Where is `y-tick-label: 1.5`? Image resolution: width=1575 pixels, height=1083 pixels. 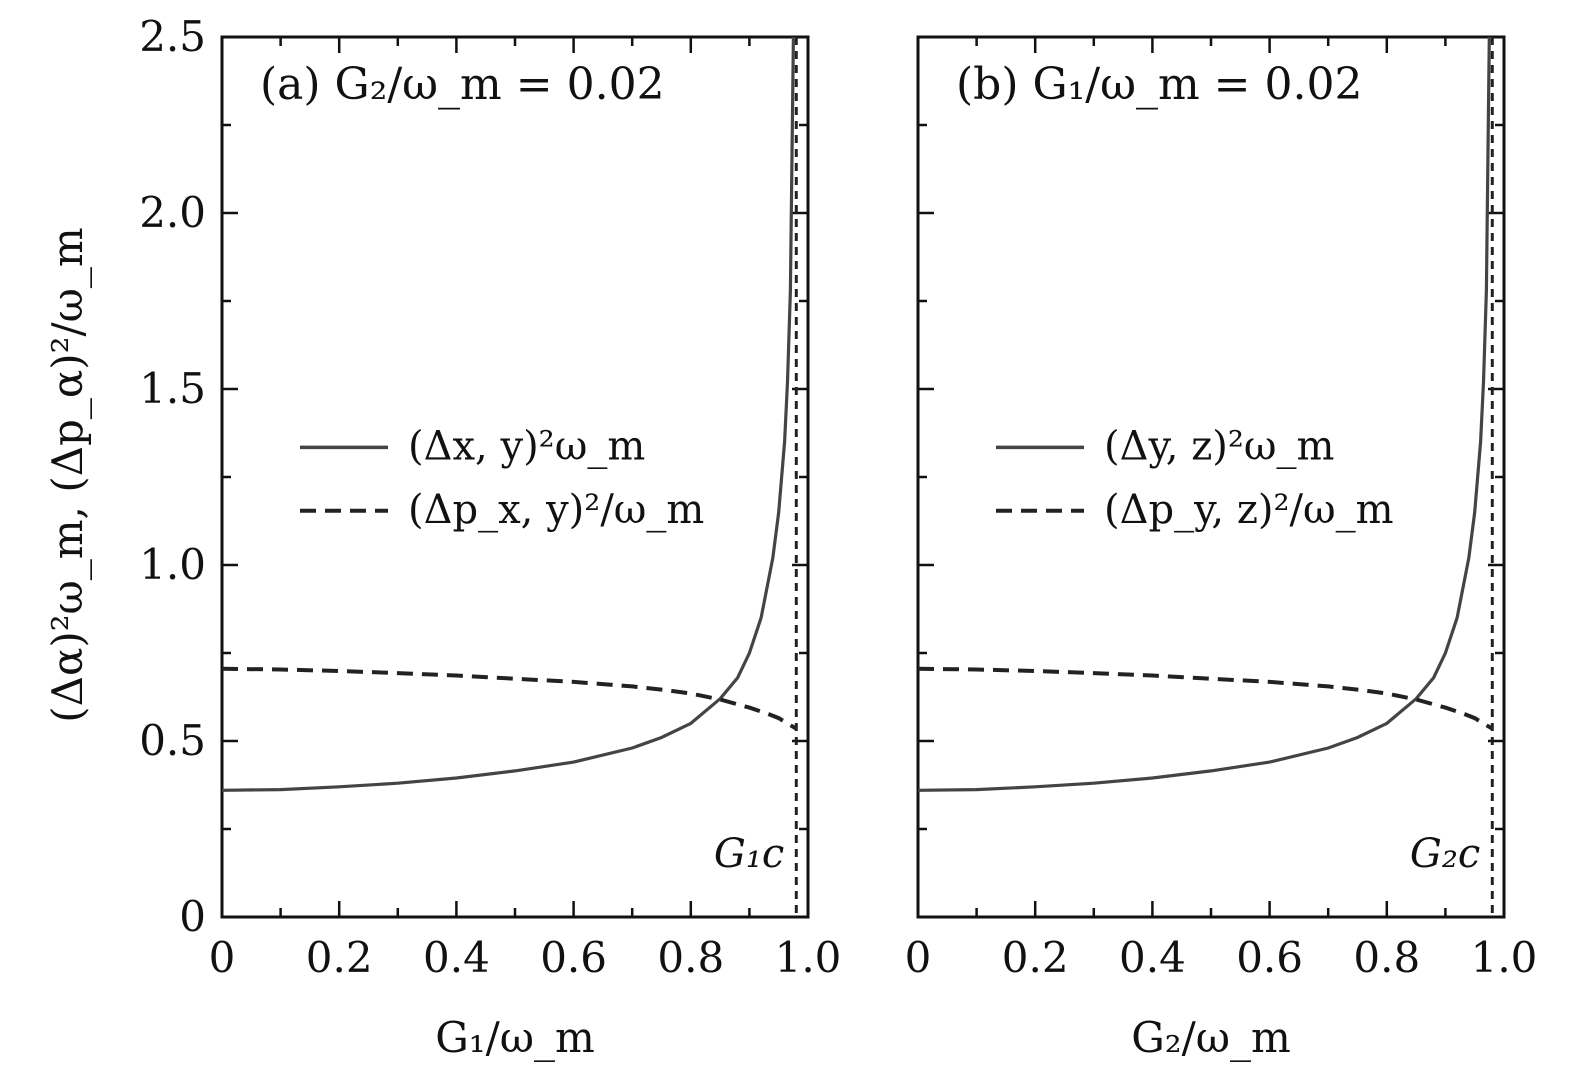
y-tick-label: 1.5 is located at coordinates (172, 388).